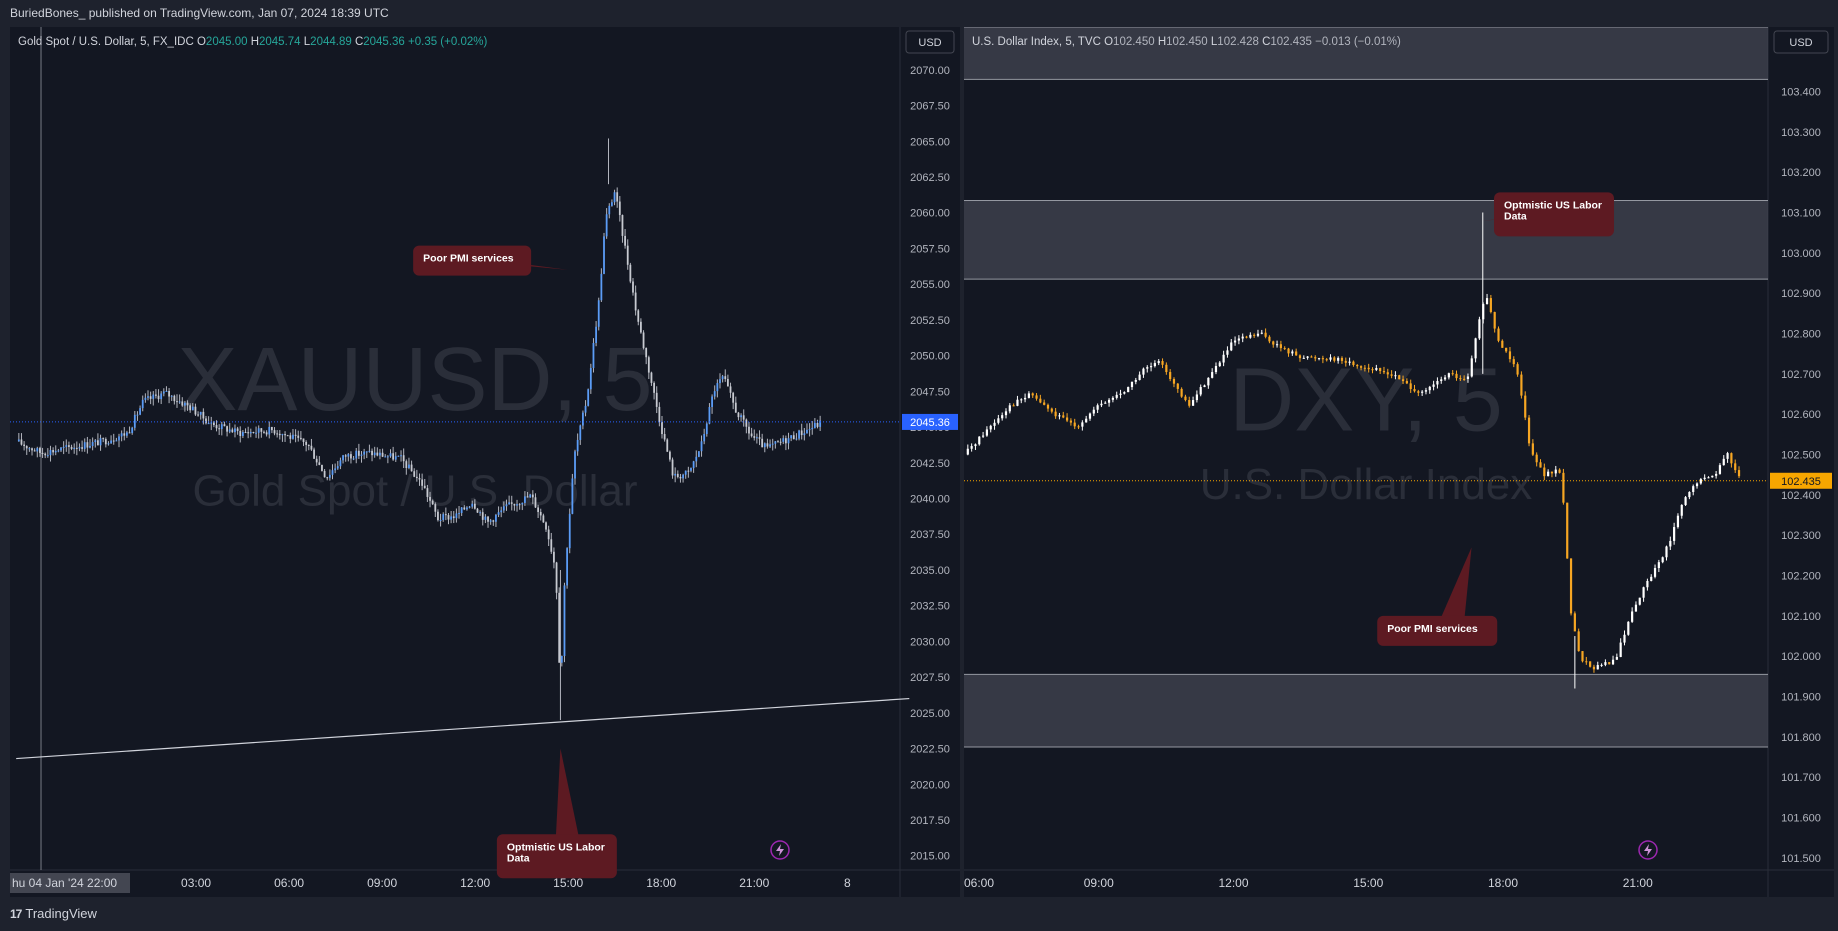 This screenshot has height=931, width=1838. Describe the element at coordinates (930, 462) in the screenshot. I see `price-axis` at that location.